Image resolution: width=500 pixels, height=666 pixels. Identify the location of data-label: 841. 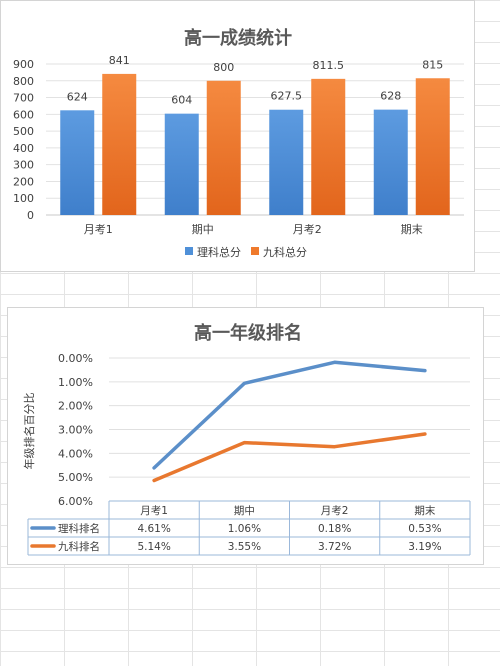
(119, 60).